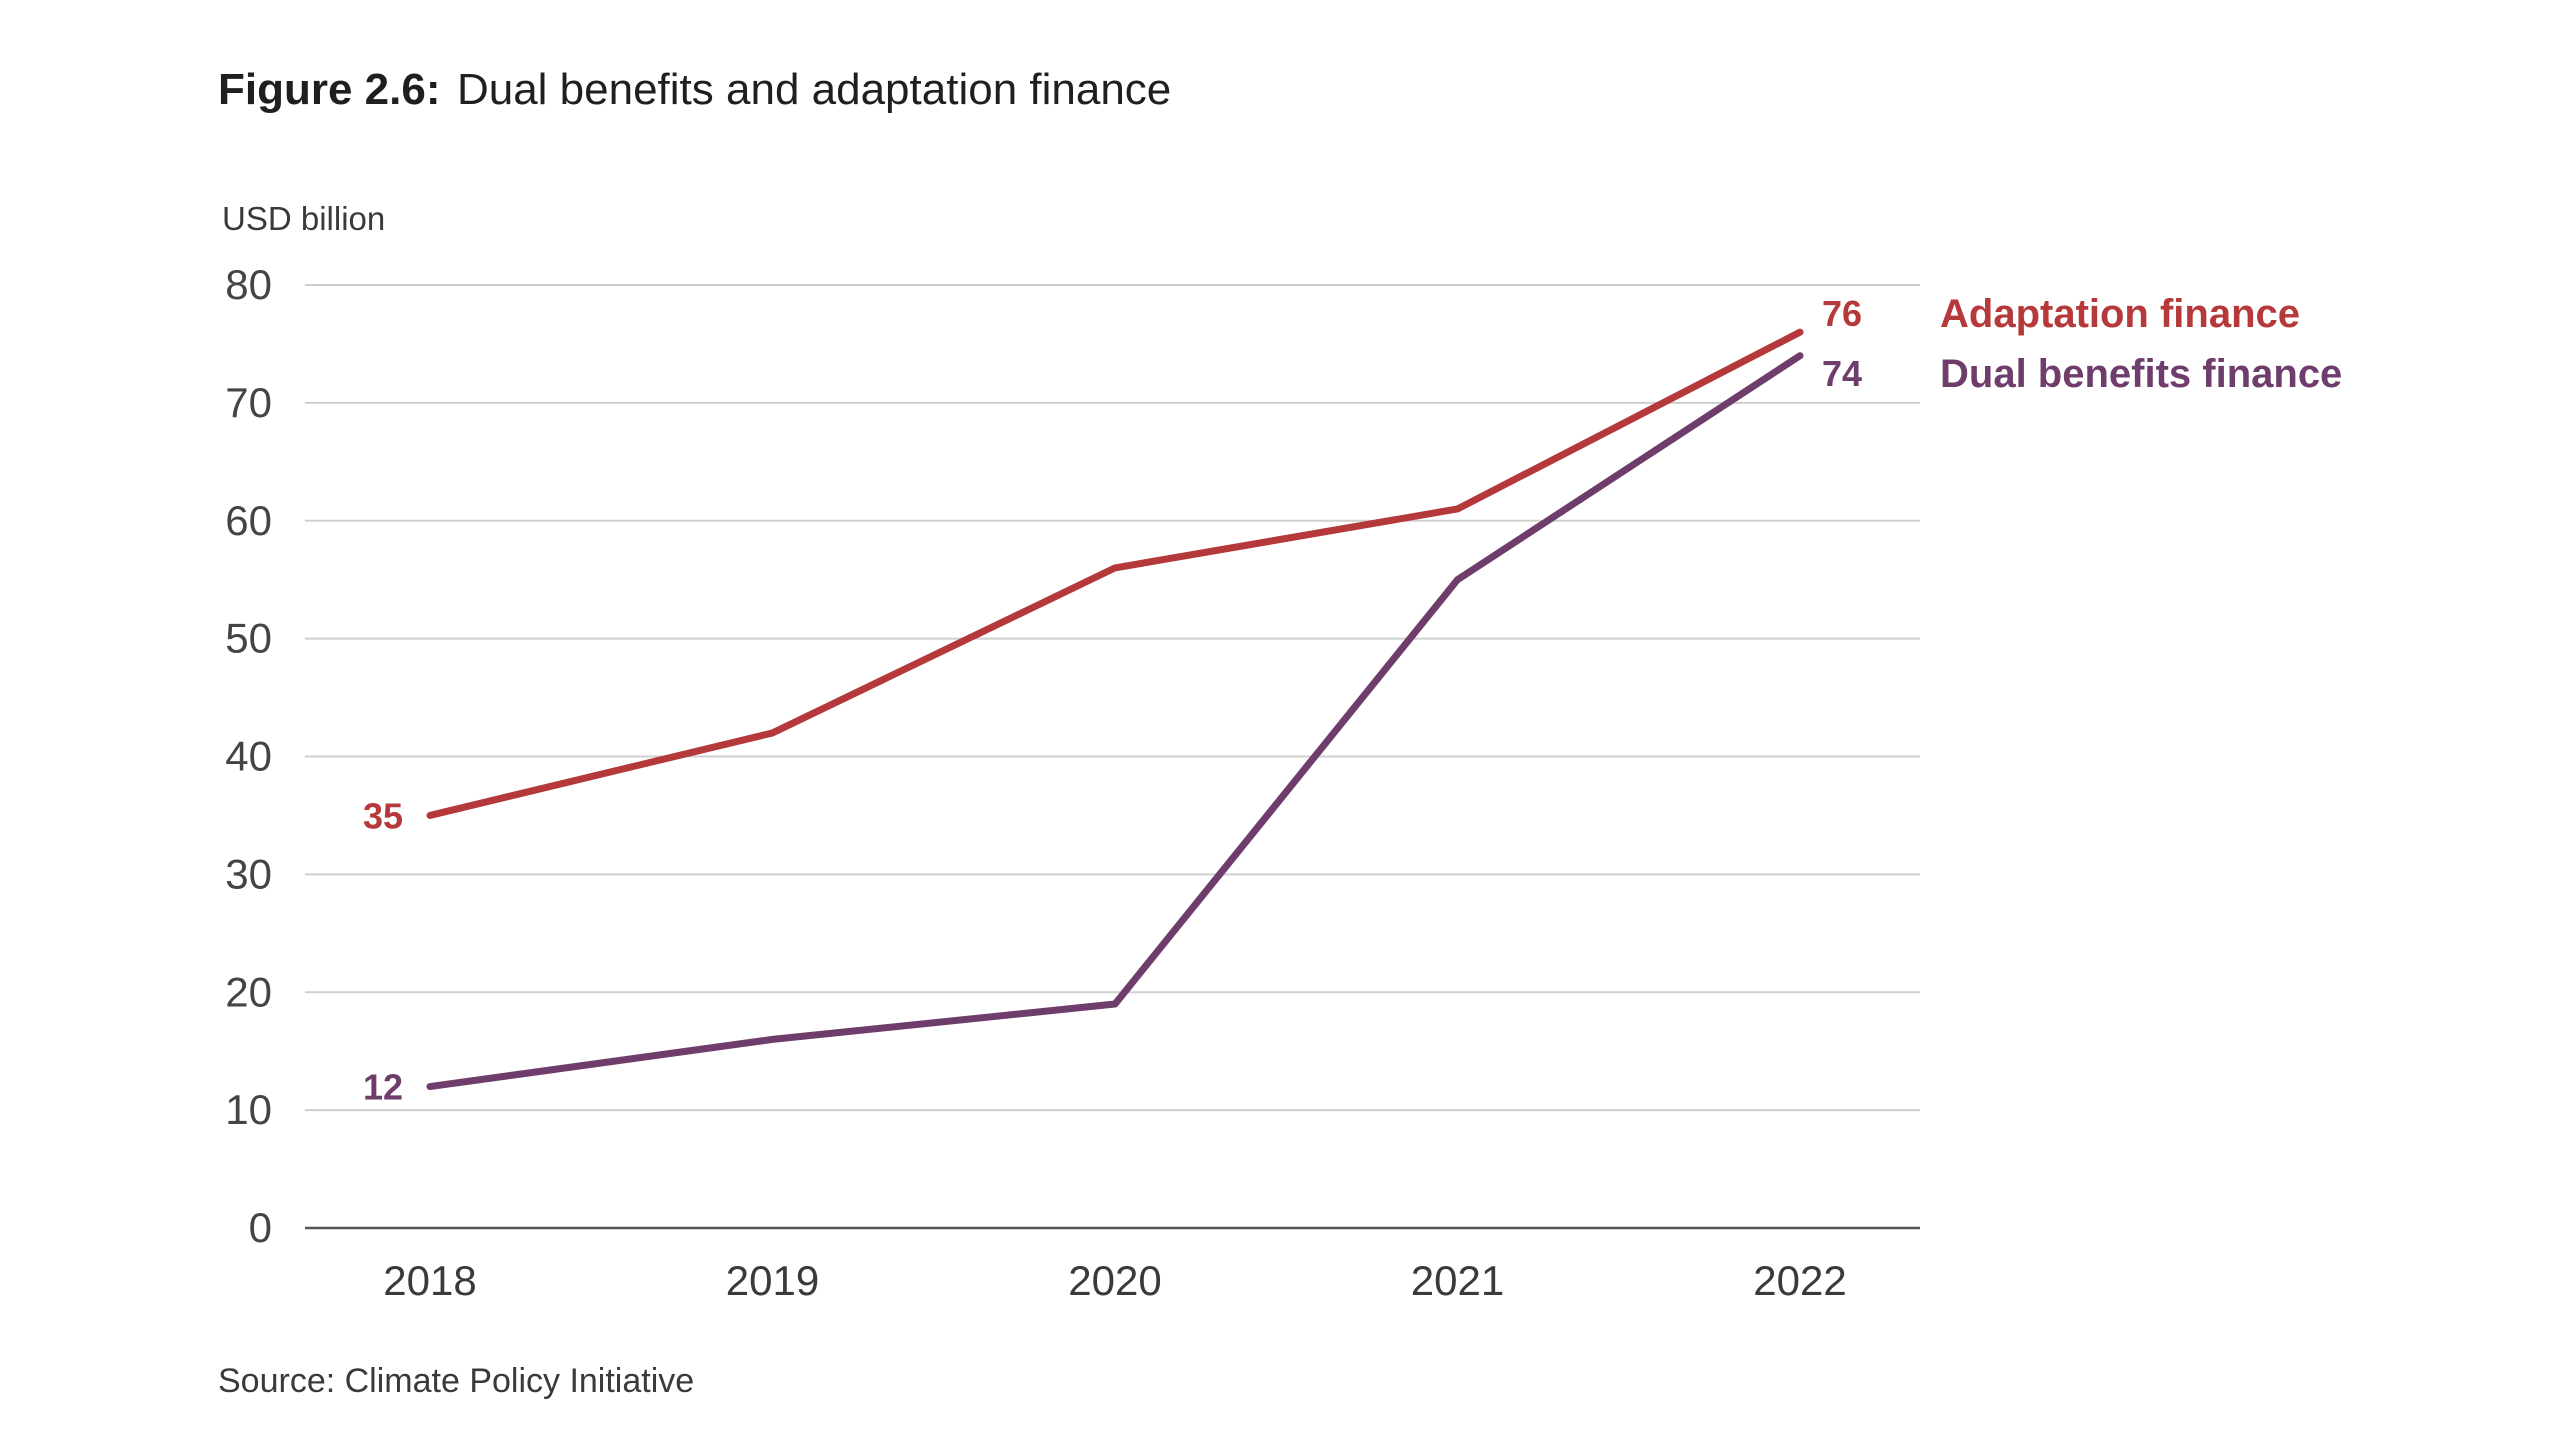 This screenshot has height=1446, width=2550. Describe the element at coordinates (248, 520) in the screenshot. I see `y-tick-label: 60` at that location.